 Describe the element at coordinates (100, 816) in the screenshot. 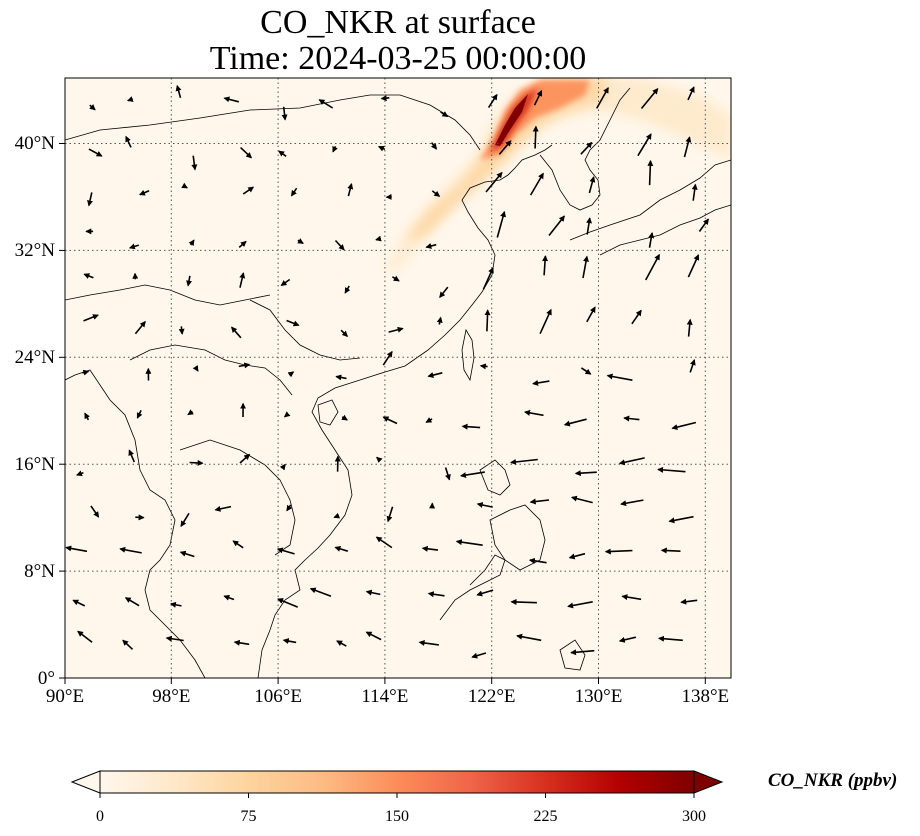

I see `colorbar-tick-label: 0` at that location.